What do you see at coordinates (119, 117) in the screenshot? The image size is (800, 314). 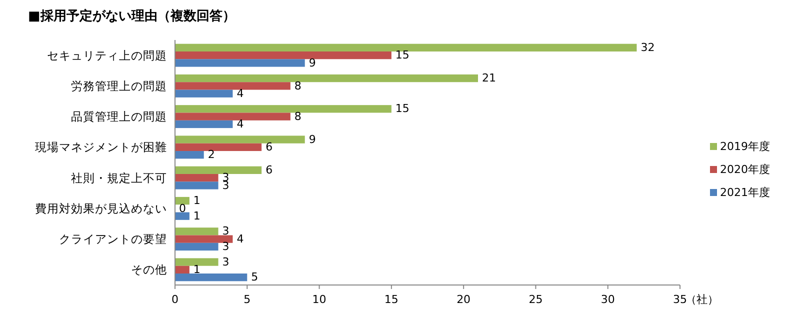 I see `y-tick-label: 品質管理上の問題` at bounding box center [119, 117].